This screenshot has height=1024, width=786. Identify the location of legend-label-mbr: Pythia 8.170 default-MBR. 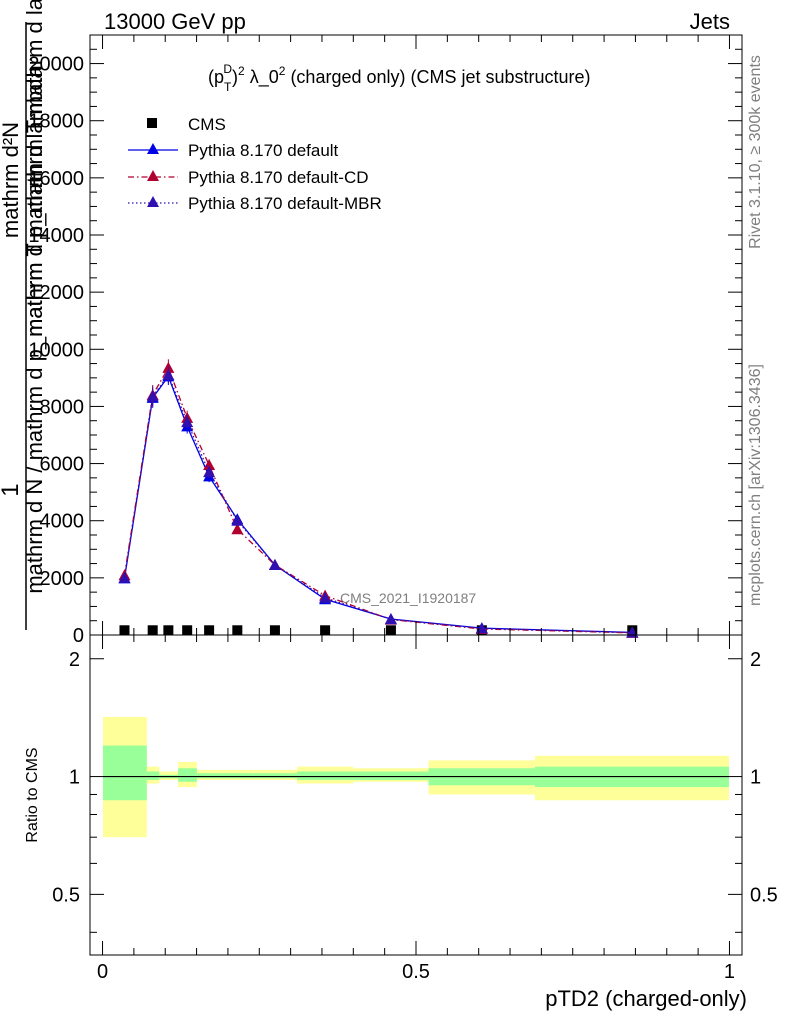
(285, 203).